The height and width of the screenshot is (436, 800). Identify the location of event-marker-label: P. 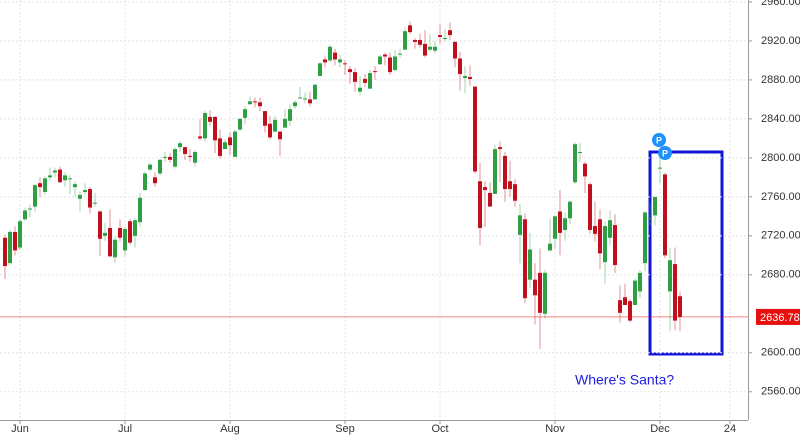
(665, 153).